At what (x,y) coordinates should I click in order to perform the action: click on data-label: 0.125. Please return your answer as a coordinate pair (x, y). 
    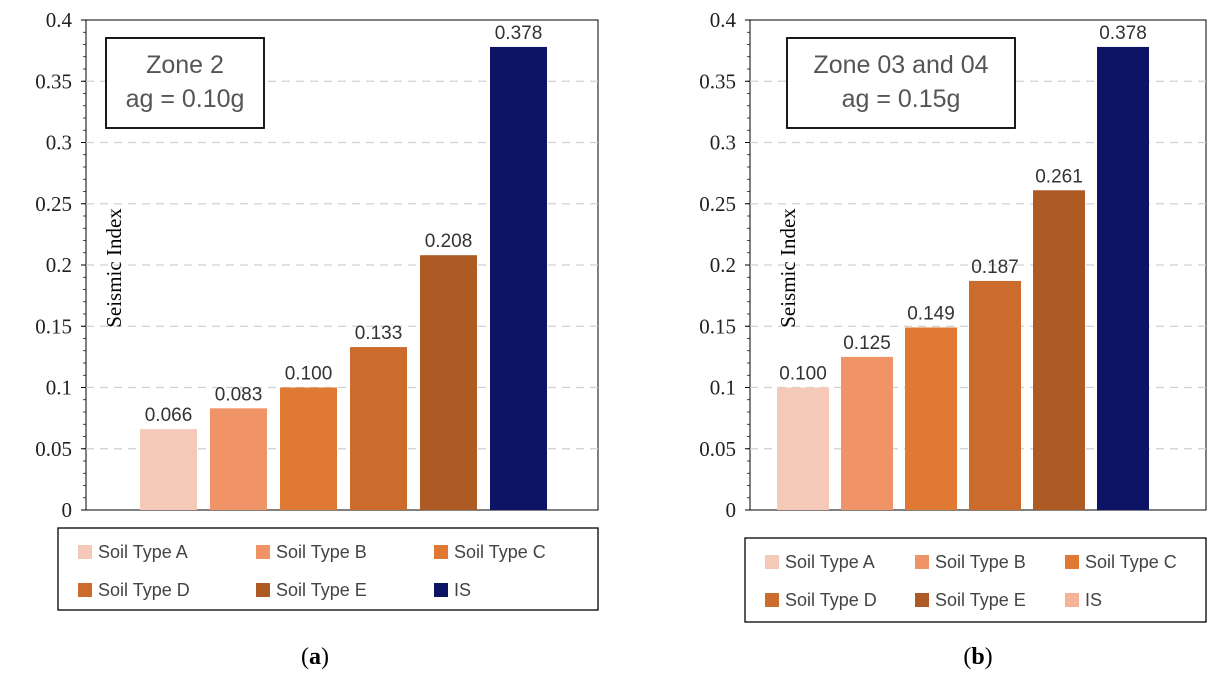
    Looking at the image, I should click on (867, 343).